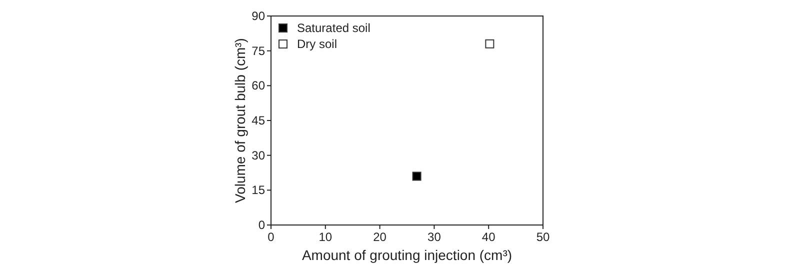 The image size is (800, 272). I want to click on x-tick-label: 20, so click(380, 237).